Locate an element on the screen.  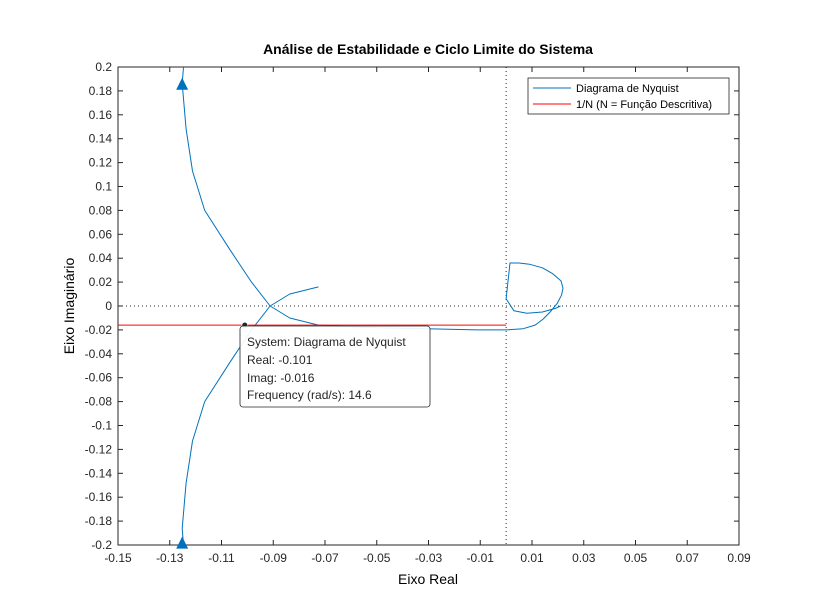
y-tick-label: 0.04 is located at coordinates (101, 258).